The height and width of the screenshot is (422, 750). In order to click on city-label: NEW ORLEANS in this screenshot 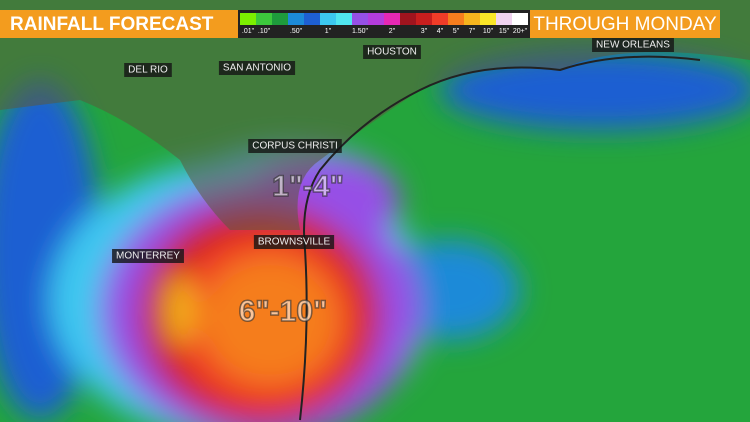, I will do `click(633, 45)`.